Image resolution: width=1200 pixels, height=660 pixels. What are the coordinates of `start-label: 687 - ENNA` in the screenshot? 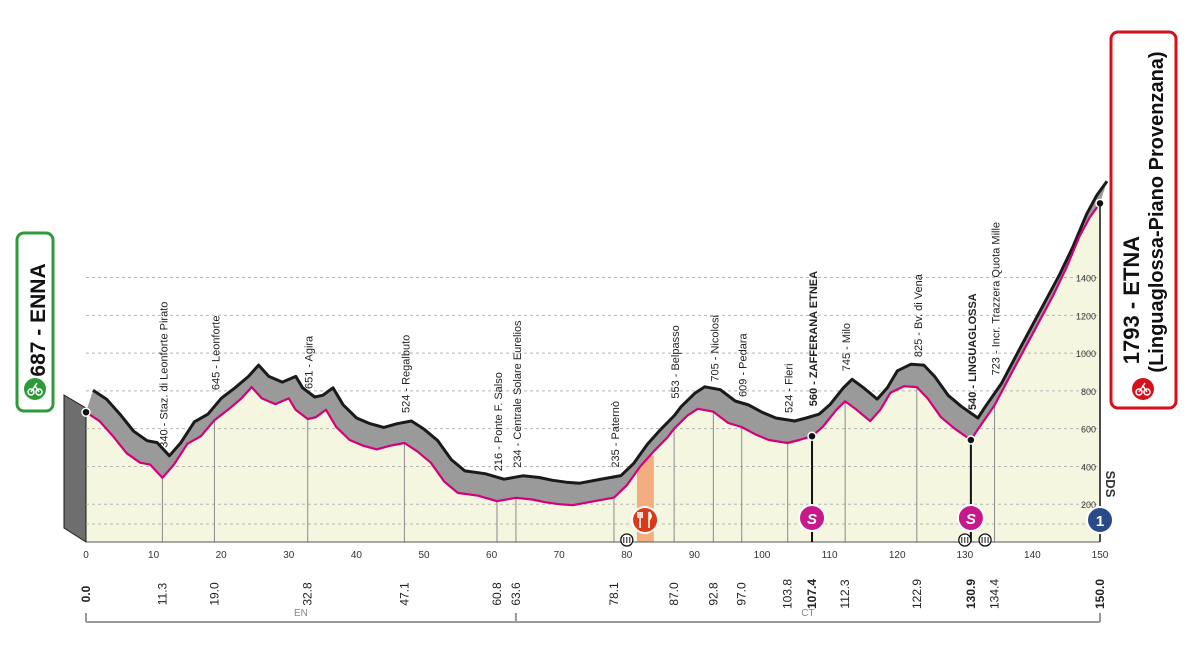 It's located at (38, 319).